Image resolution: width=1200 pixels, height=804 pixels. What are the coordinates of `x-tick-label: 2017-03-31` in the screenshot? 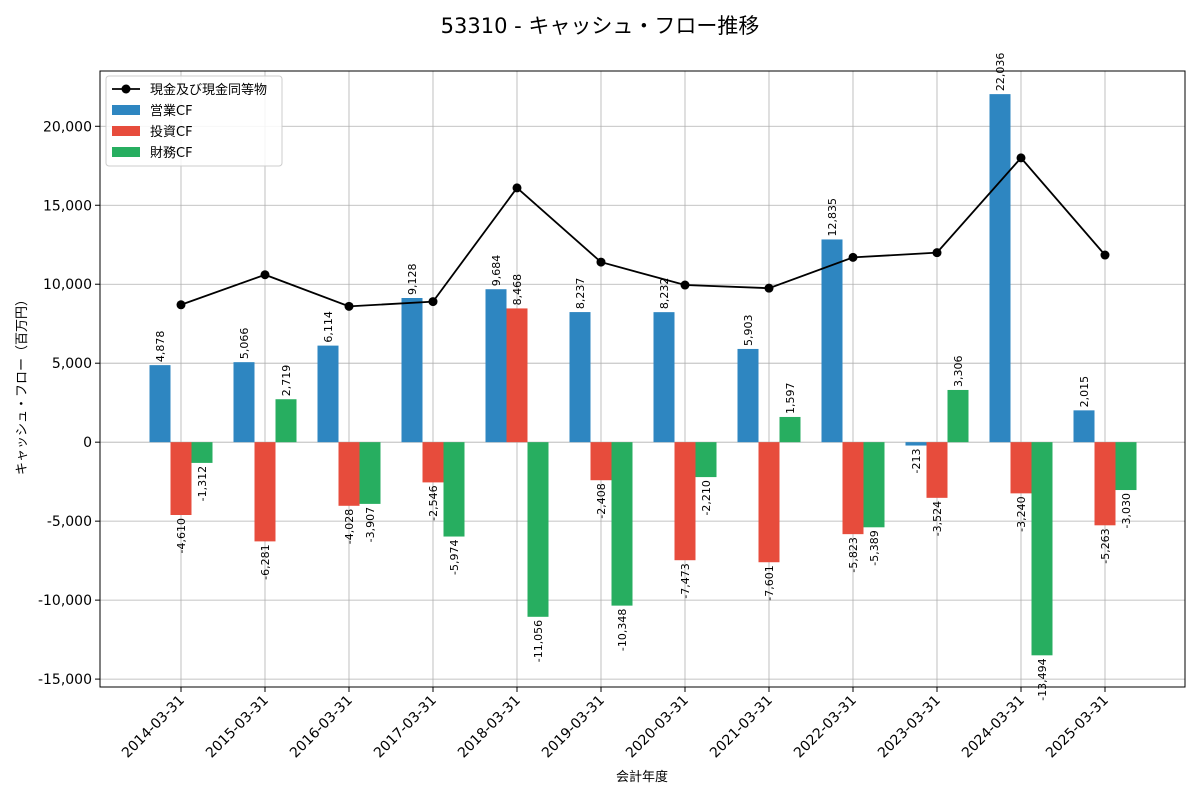 It's located at (405, 727).